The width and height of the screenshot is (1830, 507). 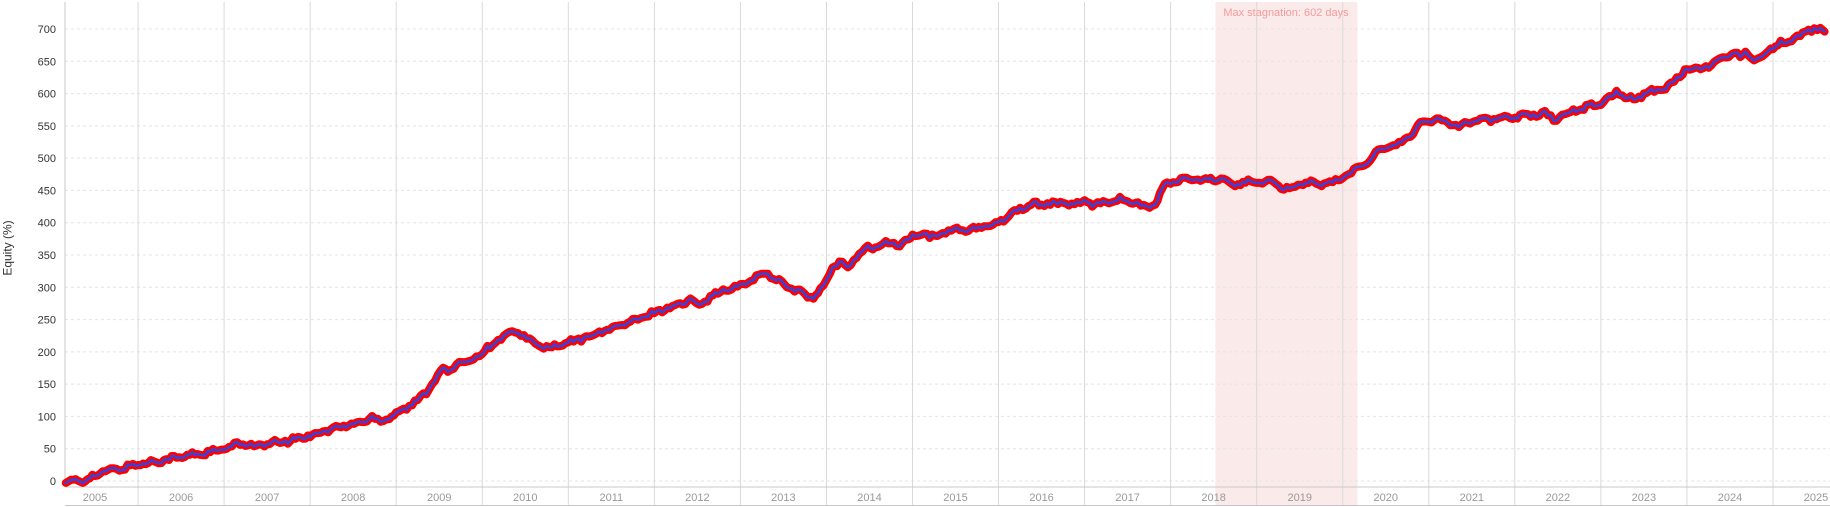 I want to click on x-tick-label: 2024, so click(x=1730, y=498).